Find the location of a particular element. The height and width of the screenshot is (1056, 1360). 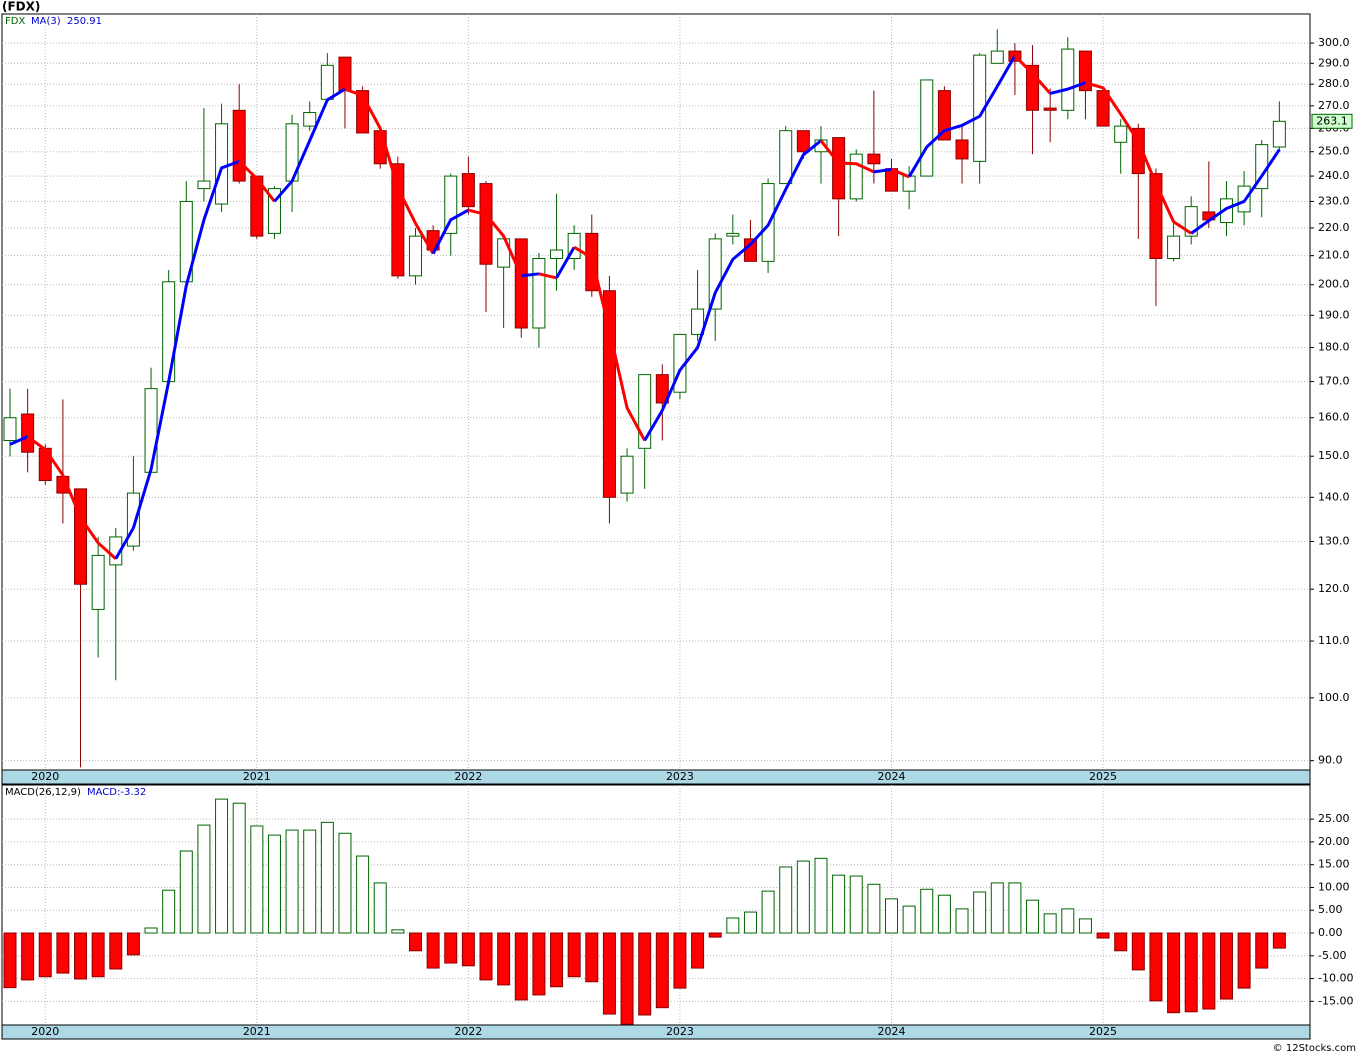

y-tick-label: 240.0 is located at coordinates (1334, 175).